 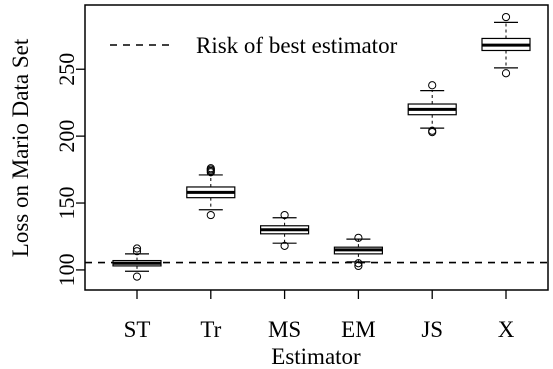 What do you see at coordinates (66, 136) in the screenshot?
I see `y-tick-label: 200` at bounding box center [66, 136].